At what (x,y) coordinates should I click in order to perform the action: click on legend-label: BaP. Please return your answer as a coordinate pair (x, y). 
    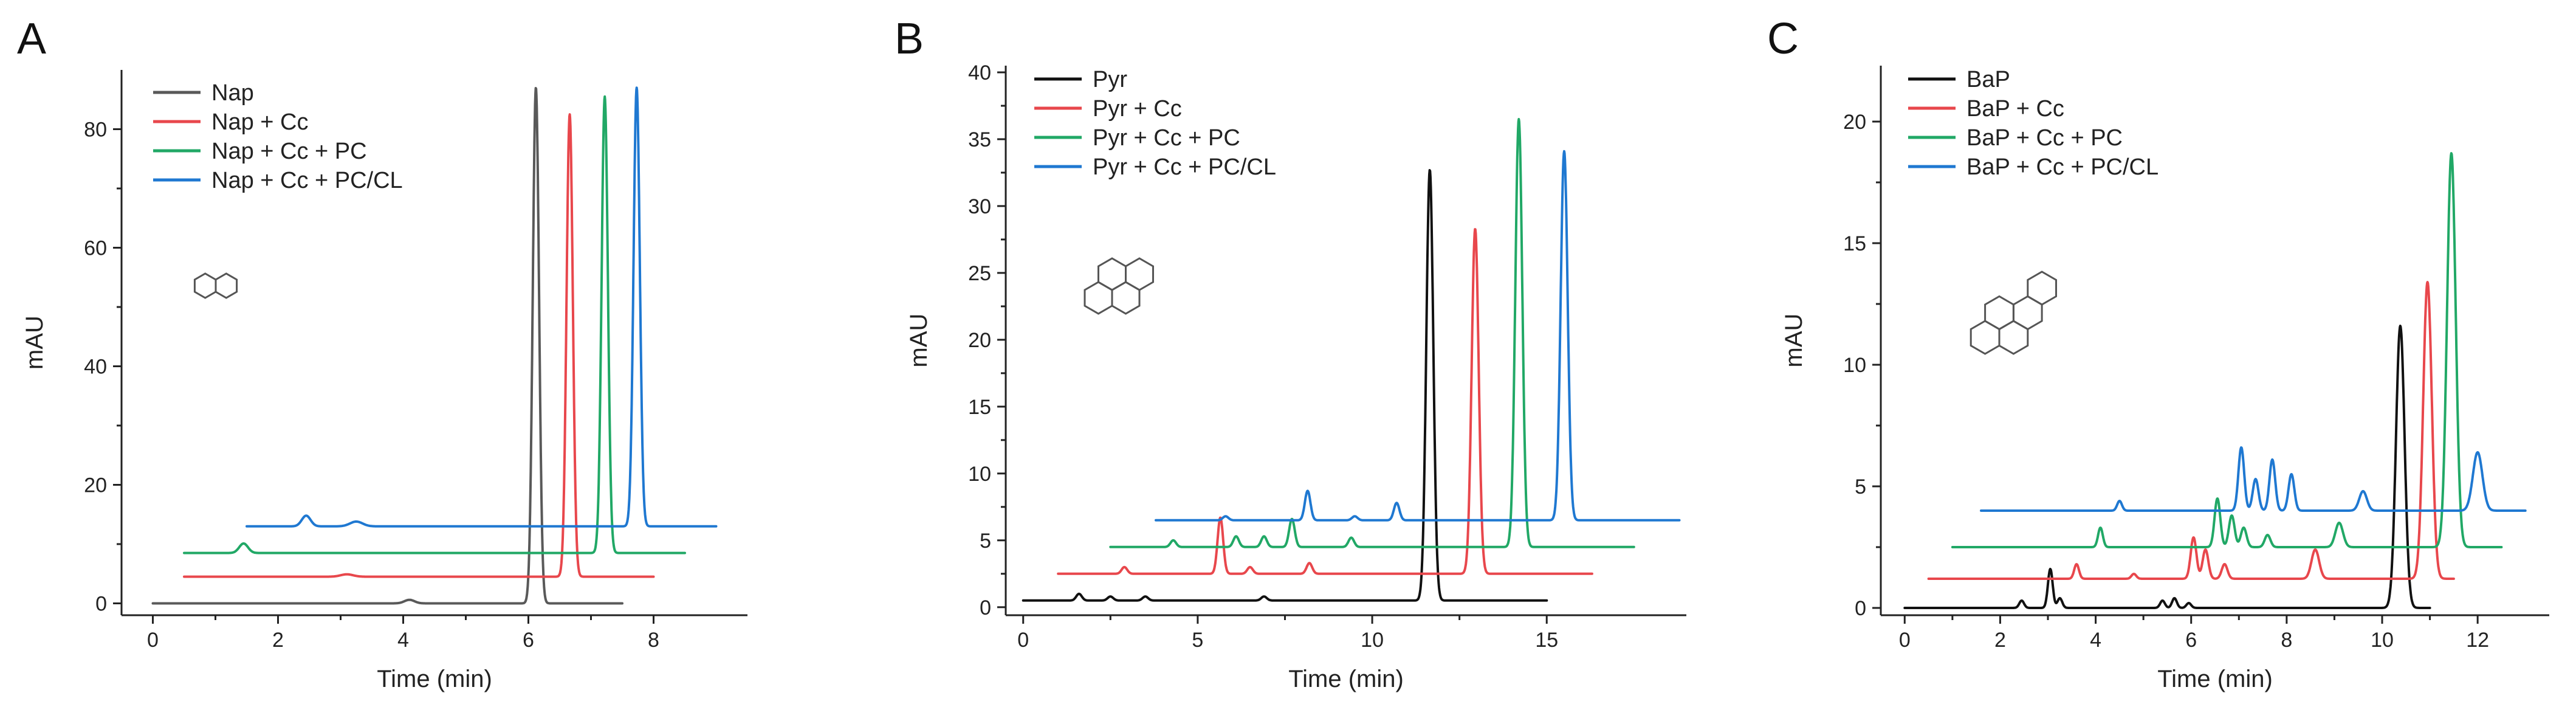
    Looking at the image, I should click on (1988, 79).